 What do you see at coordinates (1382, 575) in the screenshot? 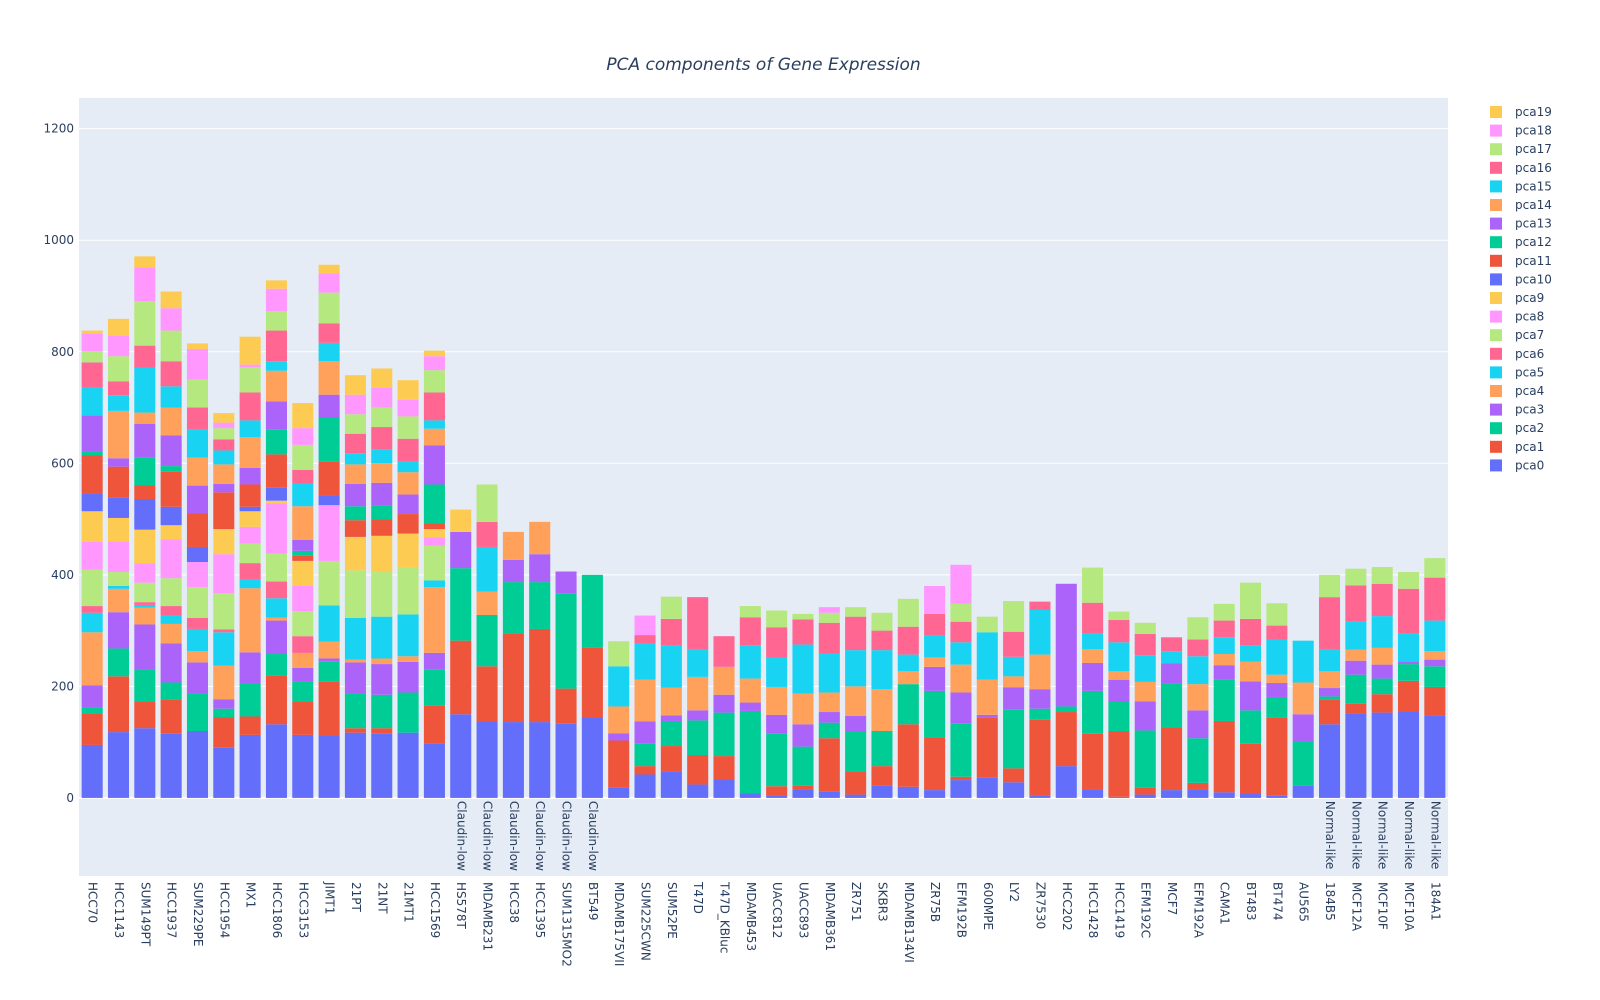
I see `bar-segment-pca7-MCF10F` at bounding box center [1382, 575].